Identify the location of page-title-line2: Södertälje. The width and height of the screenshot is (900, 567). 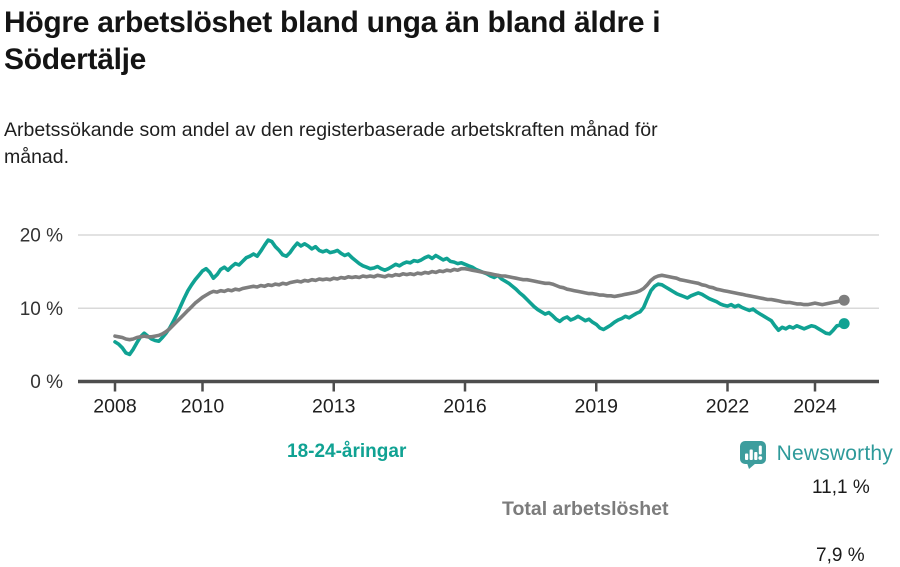
(75, 59).